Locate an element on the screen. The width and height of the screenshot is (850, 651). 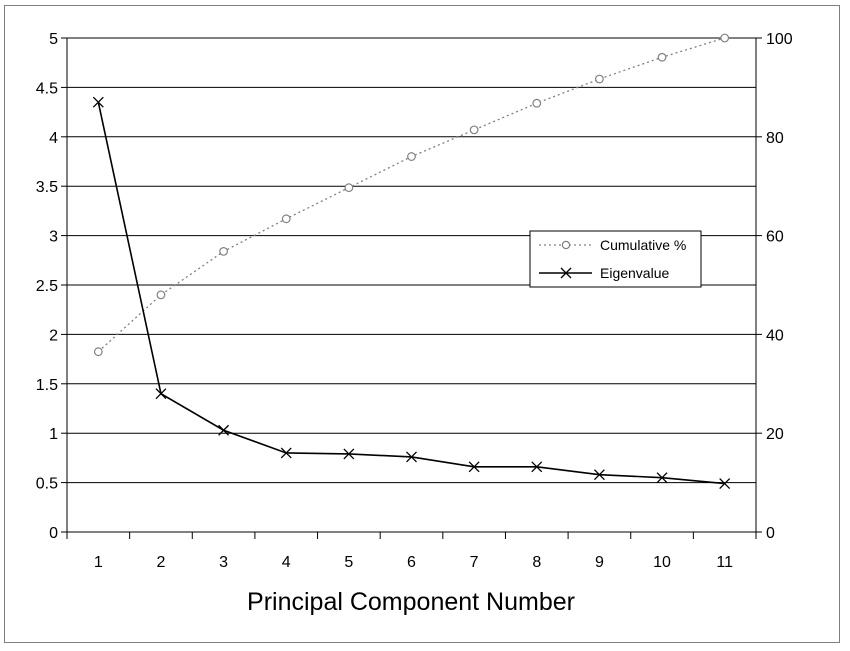
left-tick-label: 5 is located at coordinates (53, 39).